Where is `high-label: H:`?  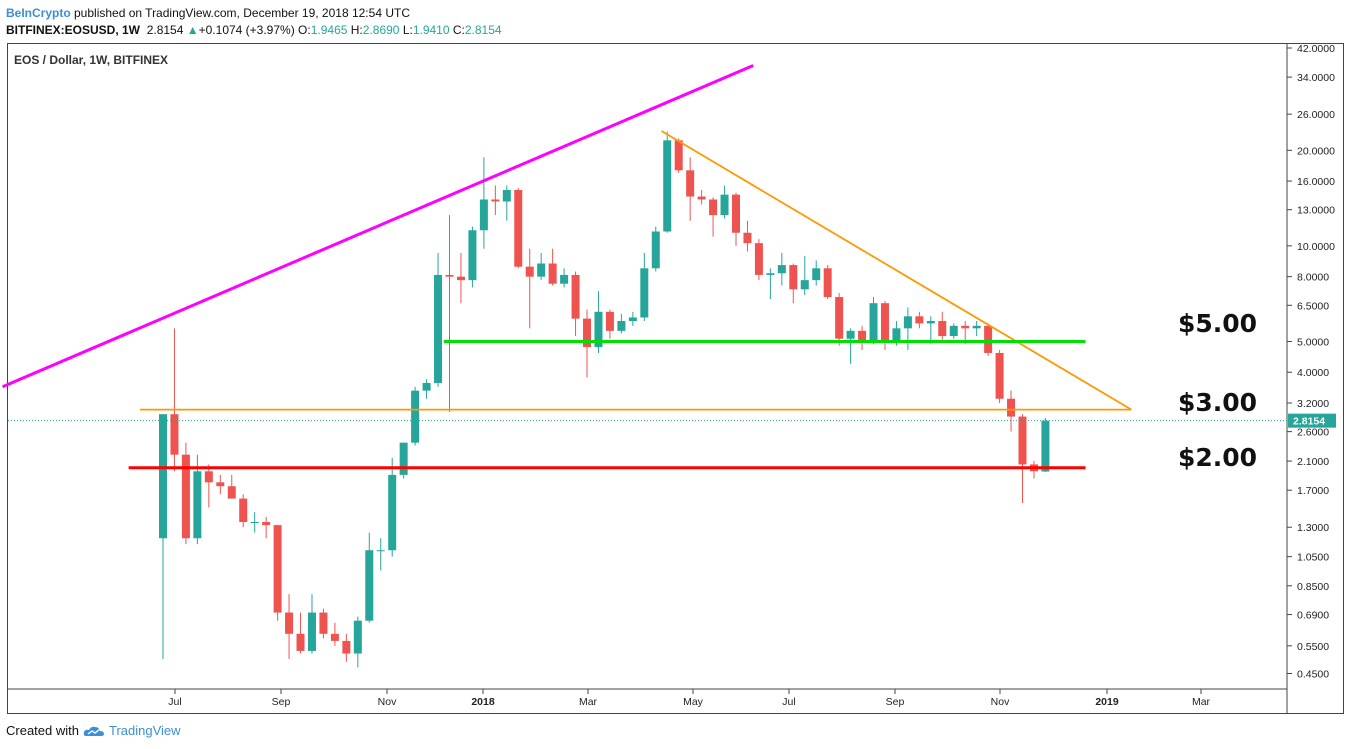 high-label: H: is located at coordinates (356, 30).